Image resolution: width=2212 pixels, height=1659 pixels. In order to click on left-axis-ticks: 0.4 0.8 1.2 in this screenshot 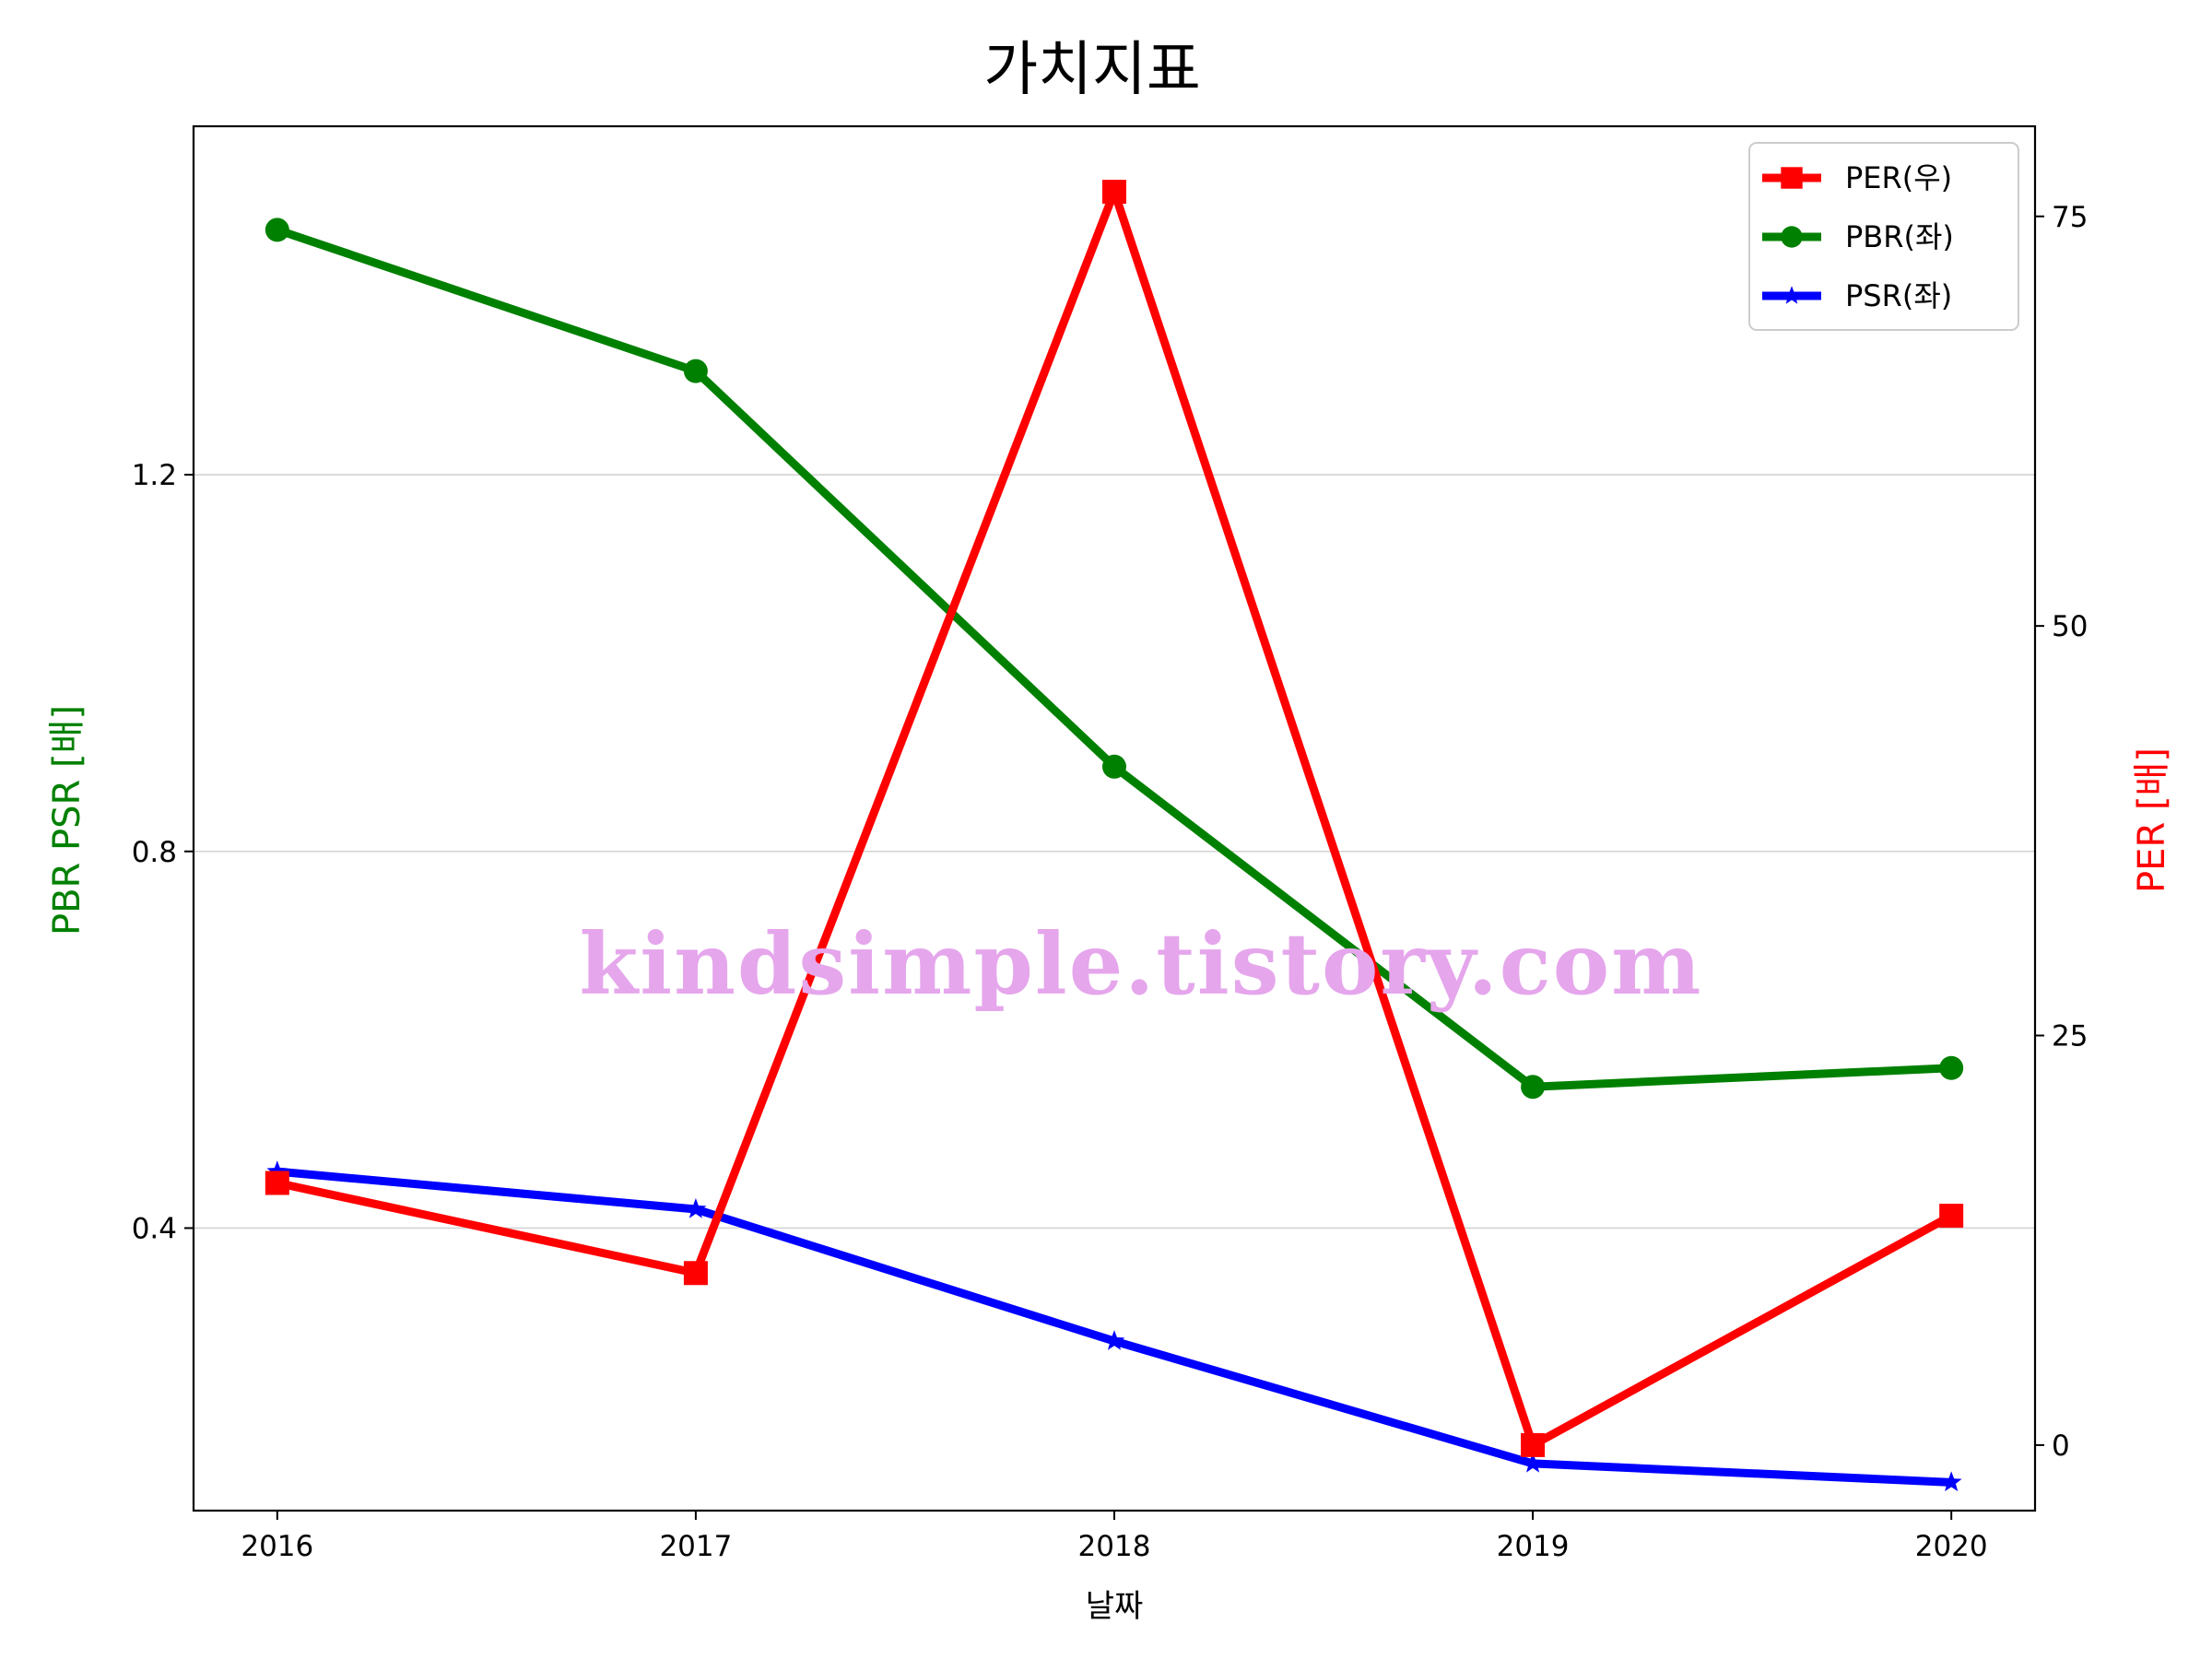, I will do `click(163, 852)`.